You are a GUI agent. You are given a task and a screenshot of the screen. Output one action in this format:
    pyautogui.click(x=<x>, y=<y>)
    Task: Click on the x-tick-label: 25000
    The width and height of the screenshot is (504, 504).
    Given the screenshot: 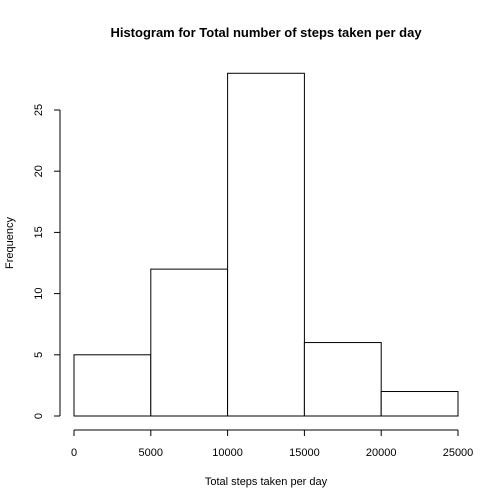 What is the action you would take?
    pyautogui.click(x=458, y=453)
    